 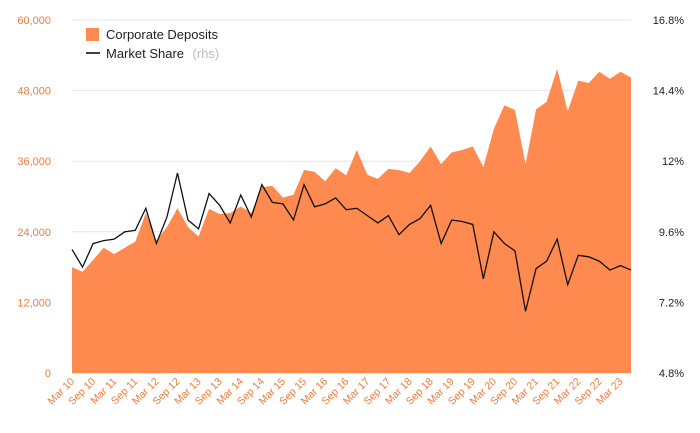 What do you see at coordinates (668, 197) in the screenshot?
I see `right-axis-ticks: 4.8% 7.2% 9.6% 12% 14.4% 16.8%` at bounding box center [668, 197].